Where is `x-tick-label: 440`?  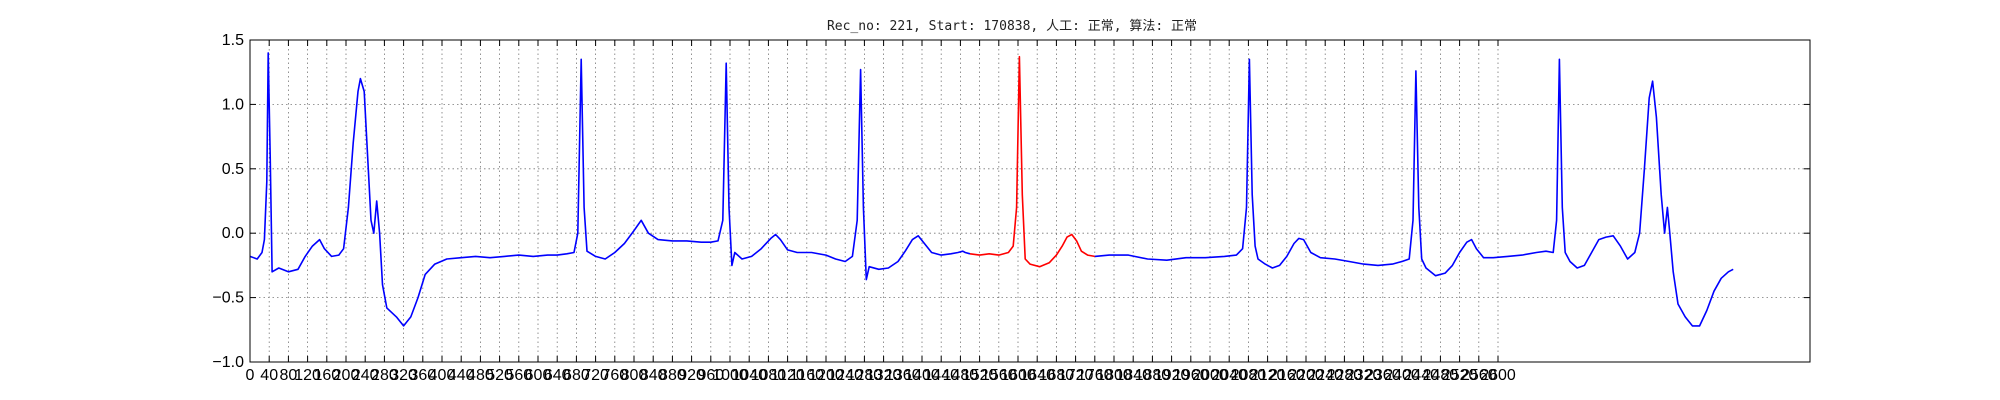 x-tick-label: 440 is located at coordinates (461, 375).